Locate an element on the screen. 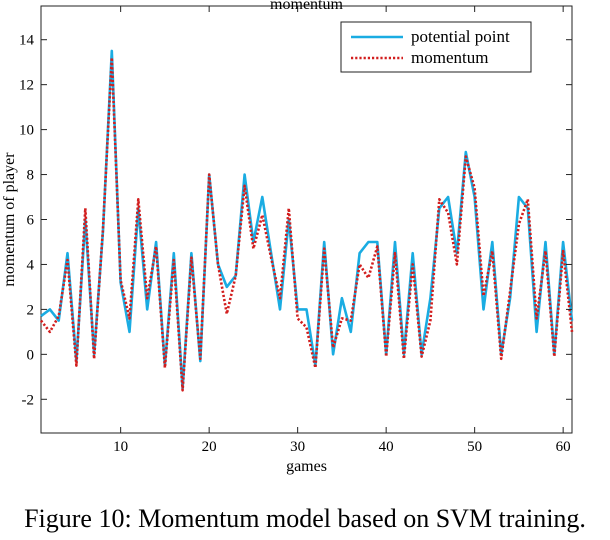  legend-box is located at coordinates (436, 47).